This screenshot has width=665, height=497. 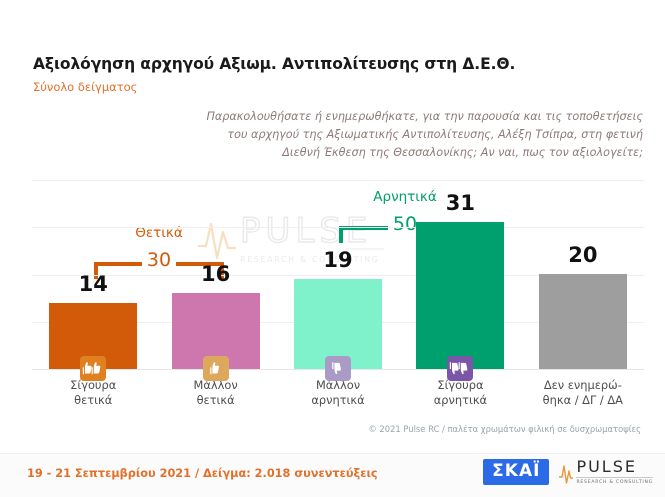 I want to click on bracket-label: Θετικά, so click(x=159, y=233).